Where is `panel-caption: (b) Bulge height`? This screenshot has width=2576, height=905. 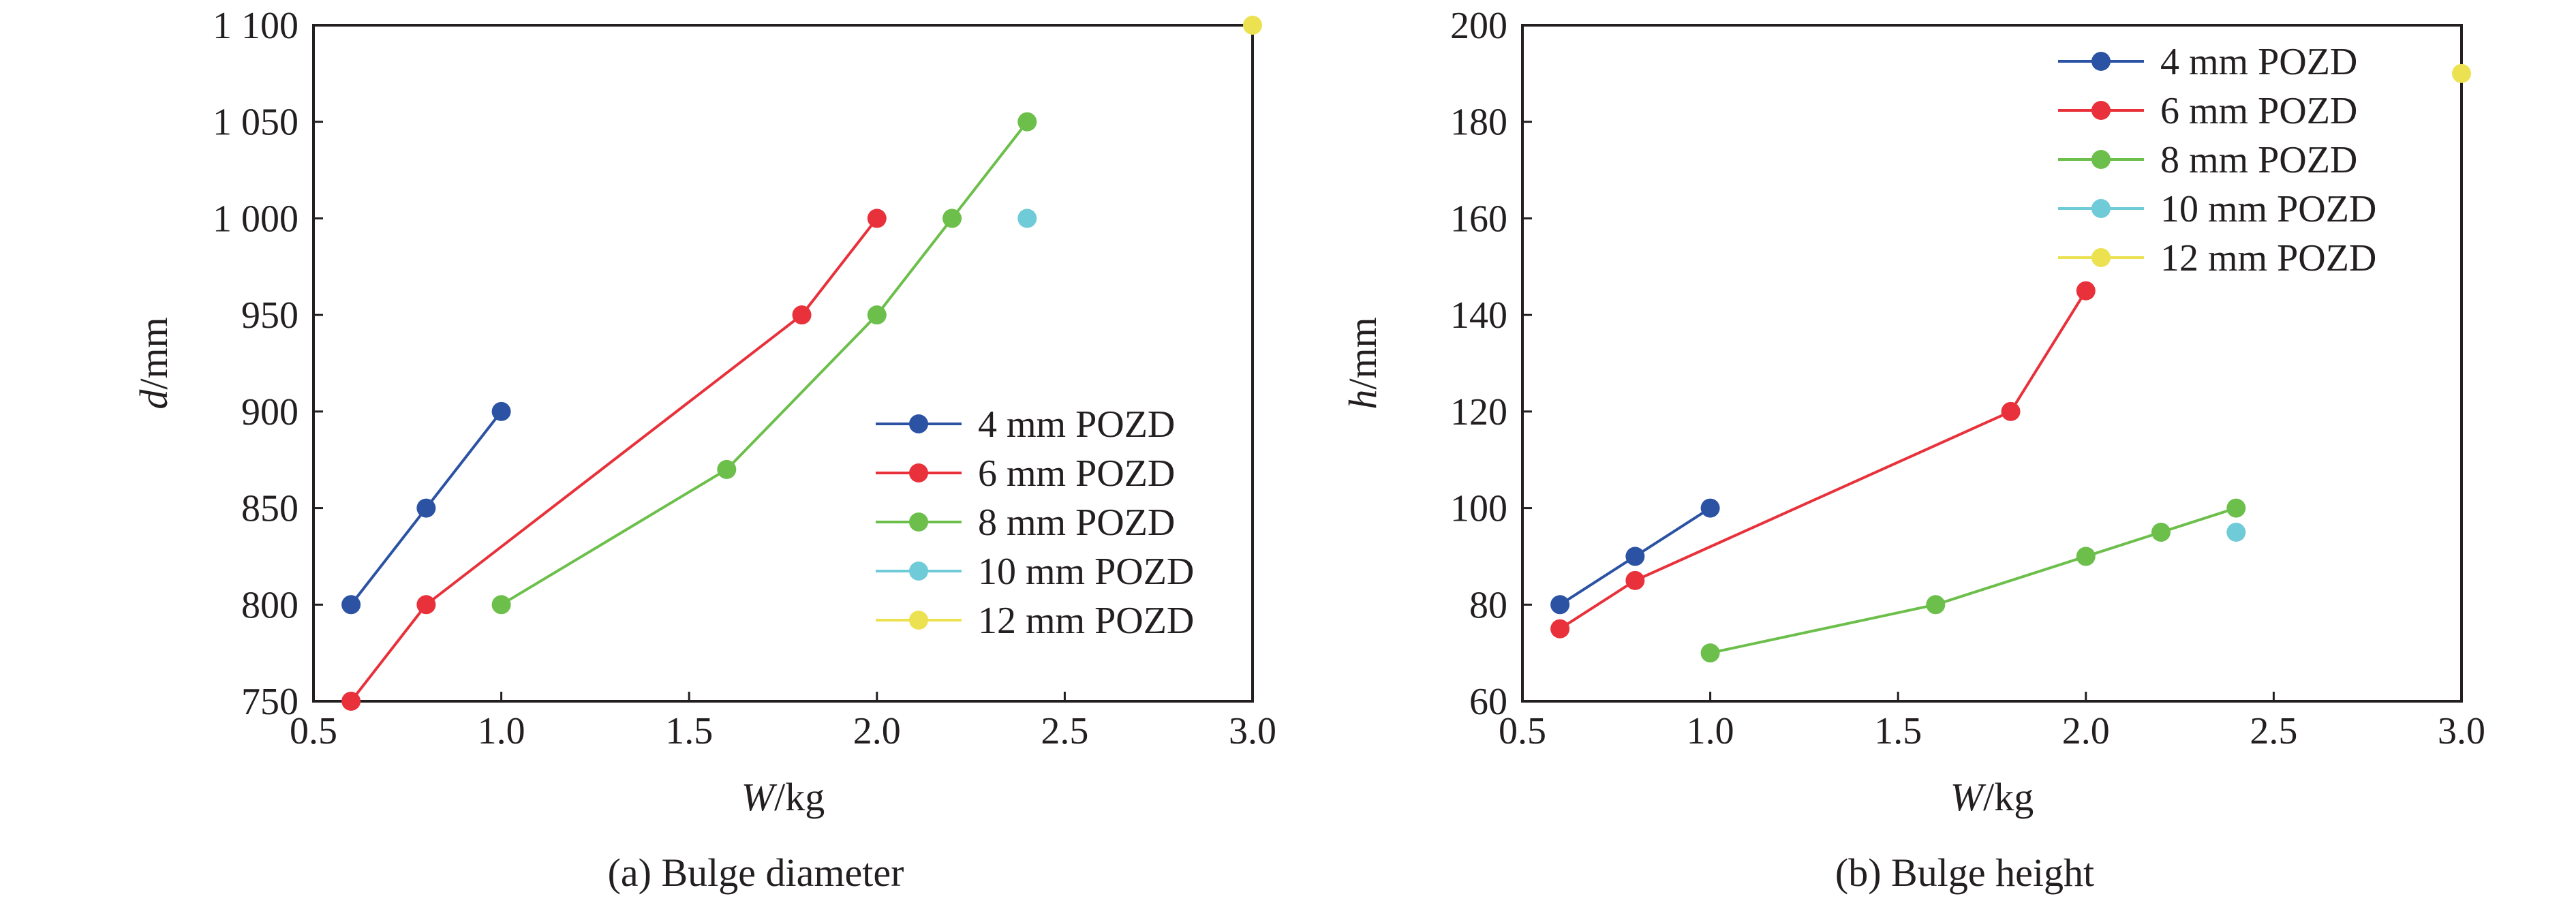 panel-caption: (b) Bulge height is located at coordinates (1964, 872).